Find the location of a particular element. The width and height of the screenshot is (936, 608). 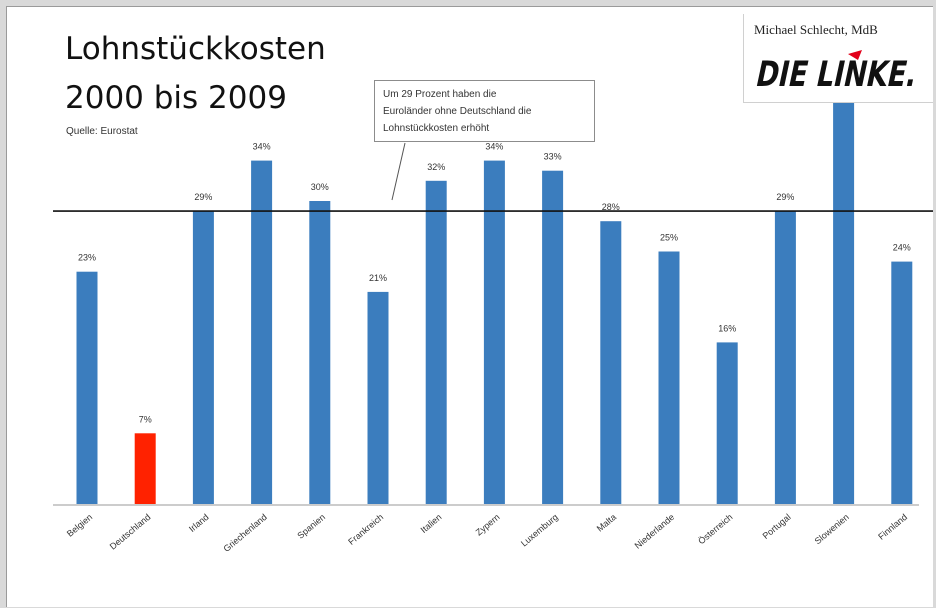

bar-zypern is located at coordinates (494, 332).